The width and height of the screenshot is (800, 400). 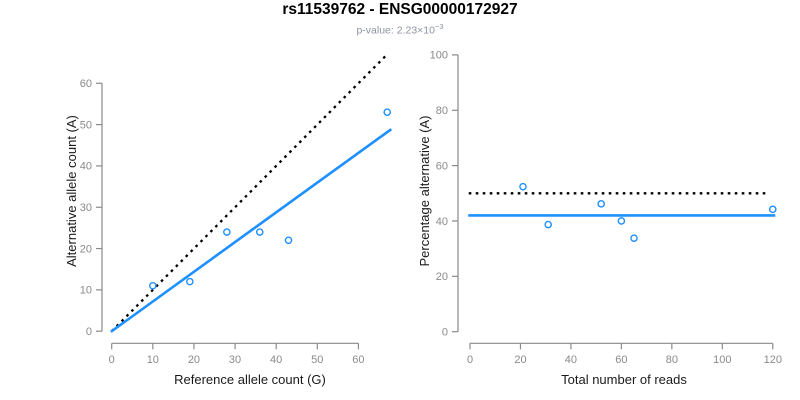 What do you see at coordinates (624, 379) in the screenshot?
I see `x-axis-label: Total number of reads` at bounding box center [624, 379].